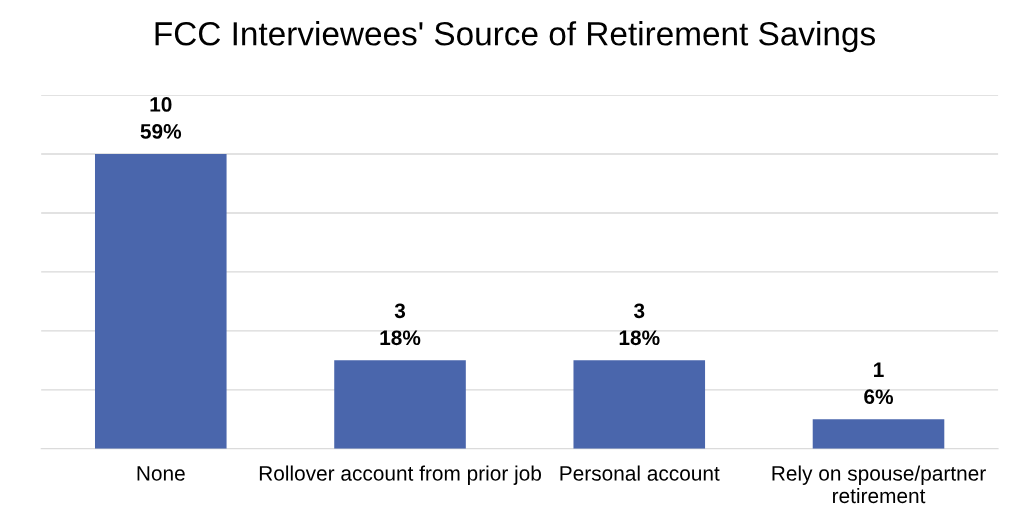 Image resolution: width=1029 pixels, height=528 pixels. Describe the element at coordinates (515, 37) in the screenshot. I see `chart-title: FCC Interviewees' Source of Retirement Savings` at that location.